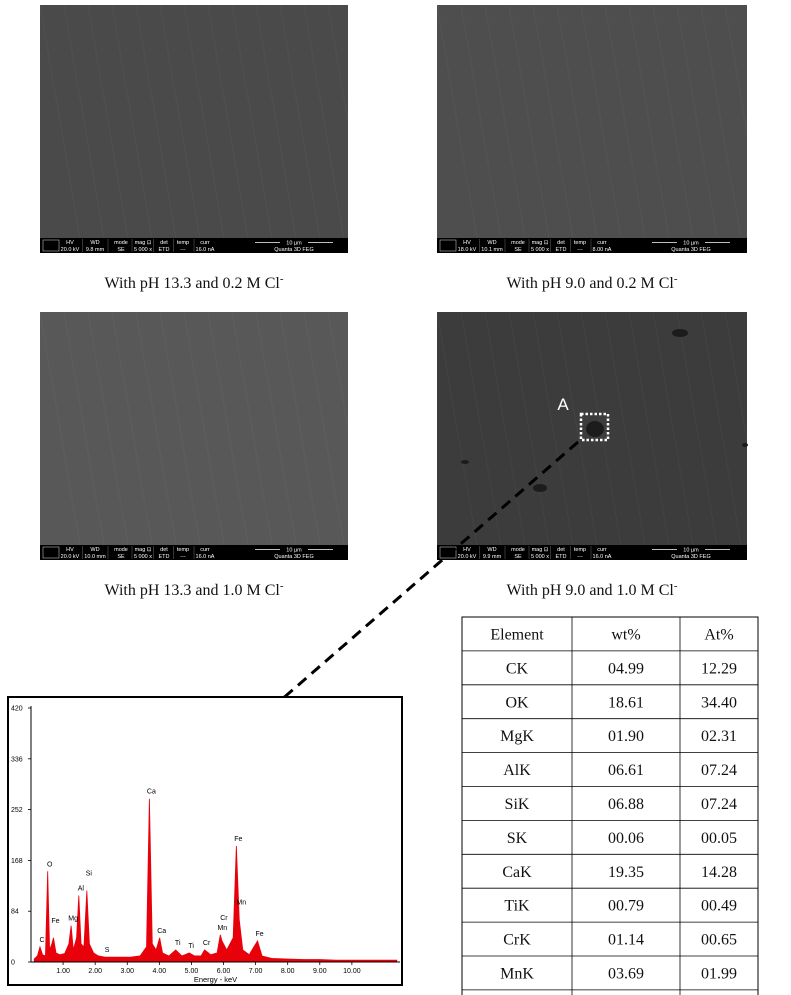 The height and width of the screenshot is (995, 791). Describe the element at coordinates (602, 250) in the screenshot. I see `sem-value: 8.00 nA` at that location.